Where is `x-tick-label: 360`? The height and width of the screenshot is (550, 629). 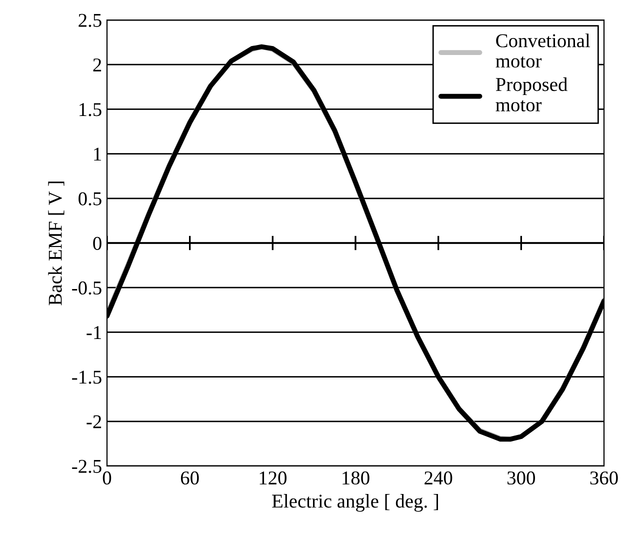
x-tick-label: 360 is located at coordinates (604, 478).